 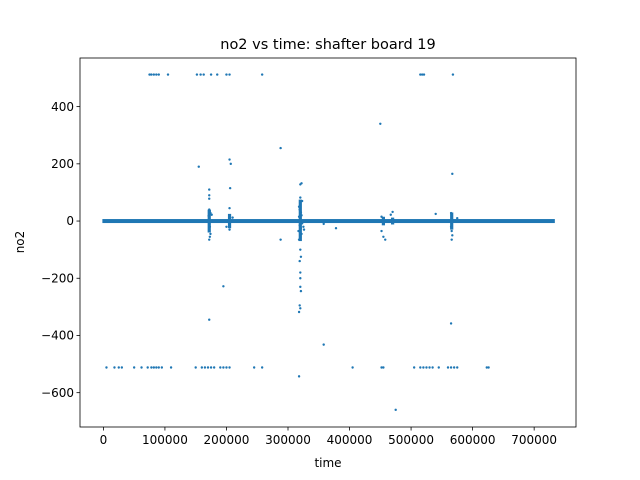 What do you see at coordinates (57, 336) in the screenshot?
I see `y-tick-label: −400` at bounding box center [57, 336].